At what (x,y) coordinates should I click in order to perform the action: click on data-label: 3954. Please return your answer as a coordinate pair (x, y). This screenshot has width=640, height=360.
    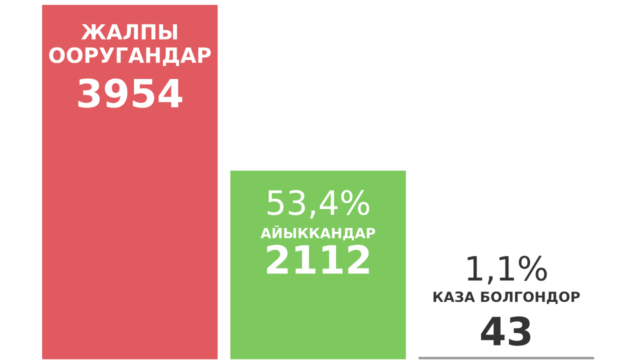
    Looking at the image, I should click on (130, 93).